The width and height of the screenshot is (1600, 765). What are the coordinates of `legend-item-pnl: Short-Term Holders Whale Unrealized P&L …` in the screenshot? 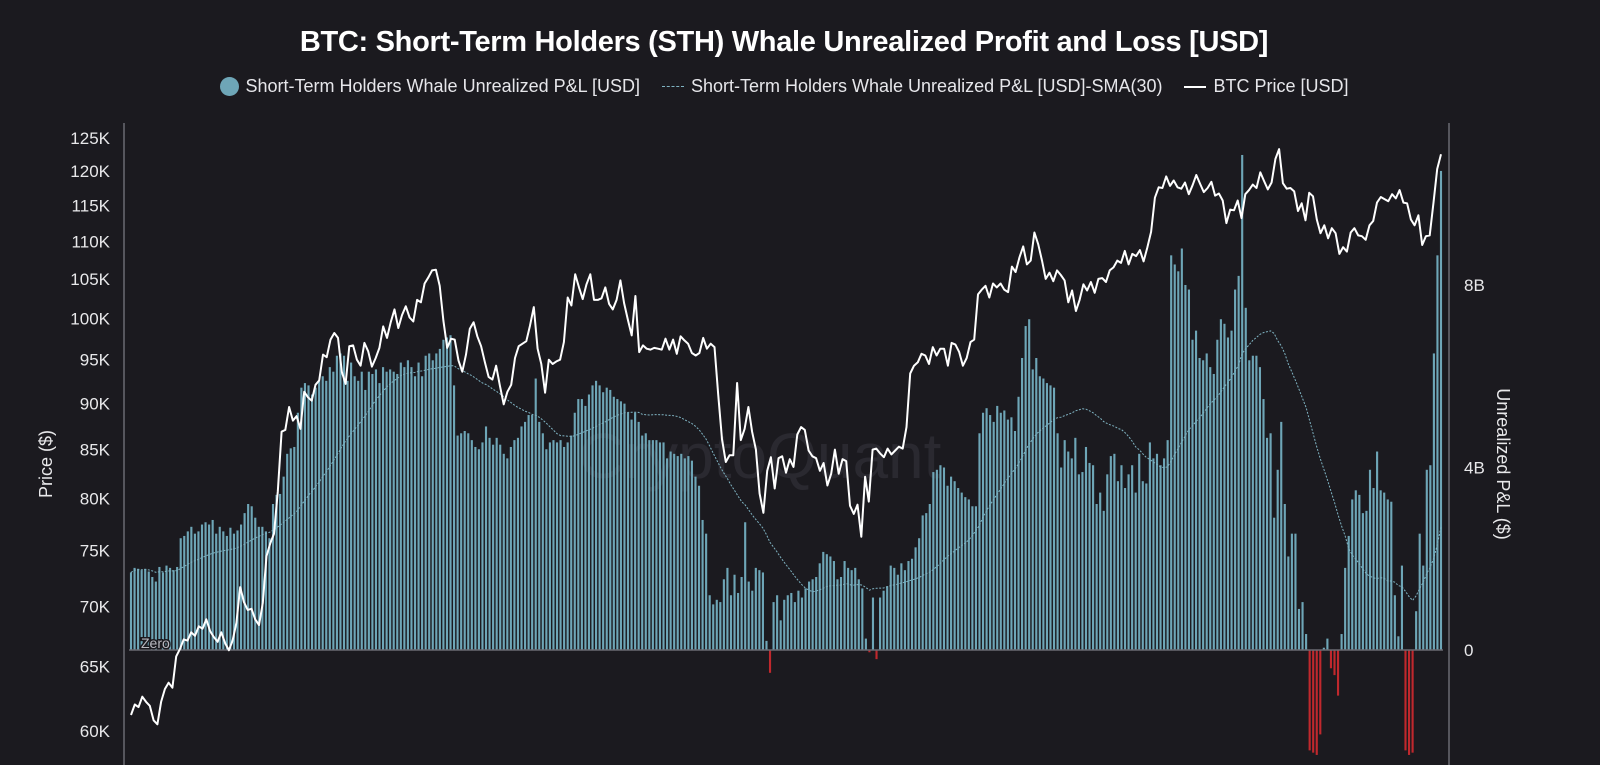 It's located at (429, 86).